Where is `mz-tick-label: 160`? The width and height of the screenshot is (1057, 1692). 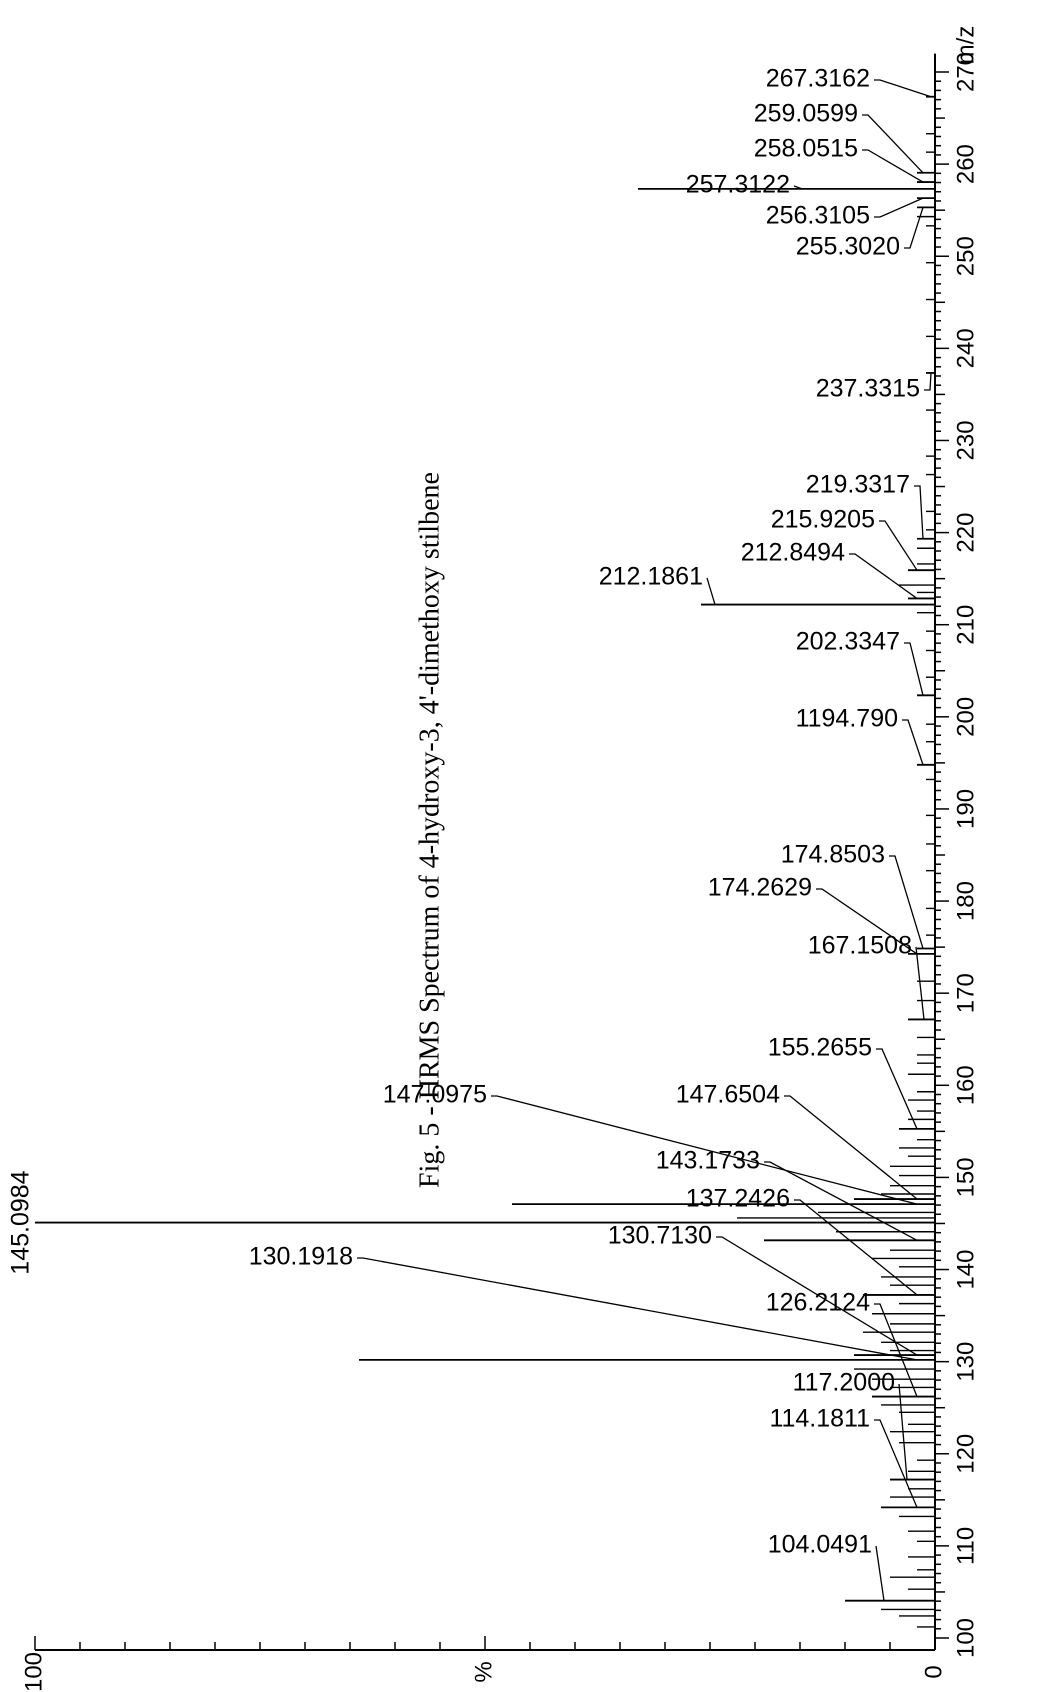 mz-tick-label: 160 is located at coordinates (965, 1085).